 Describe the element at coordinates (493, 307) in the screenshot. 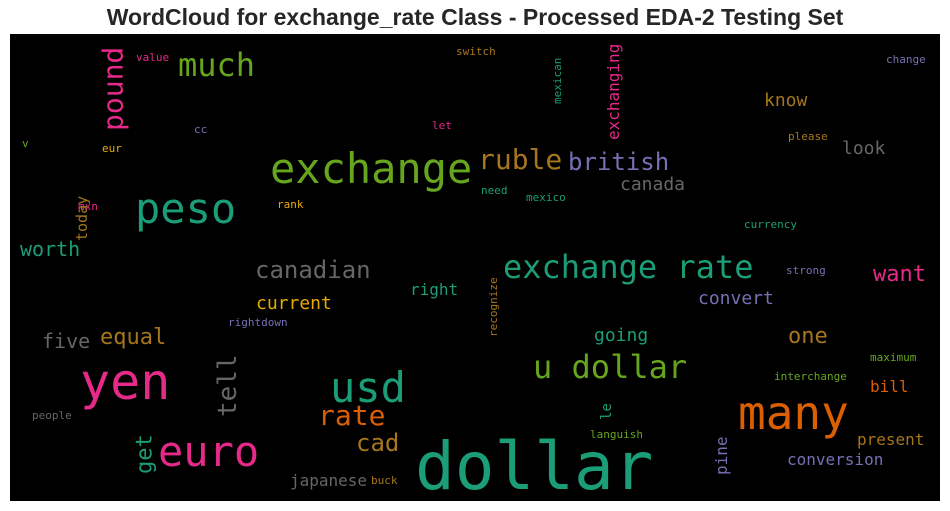

I see `word-recognize: recognize` at that location.